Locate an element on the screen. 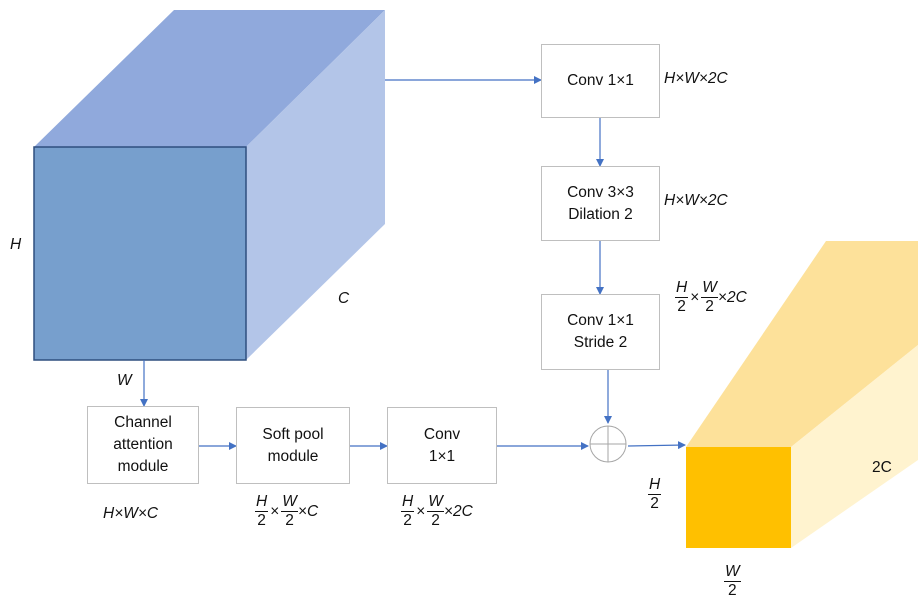 This screenshot has width=918, height=602. channel-attention-box: Channel attention module is located at coordinates (143, 445).